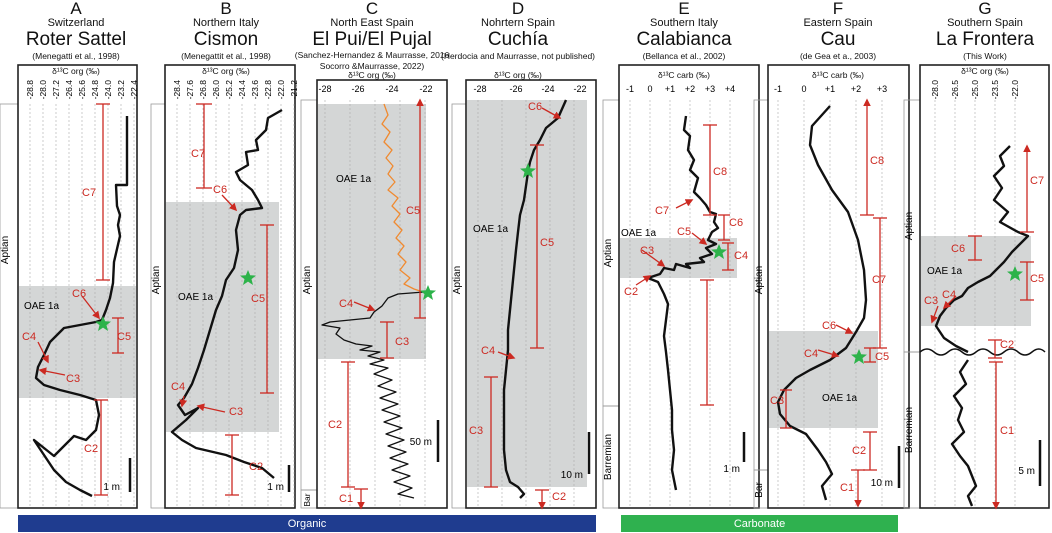 The width and height of the screenshot is (1052, 533). What do you see at coordinates (684, 39) in the screenshot?
I see `section-name: Calabianca` at bounding box center [684, 39].